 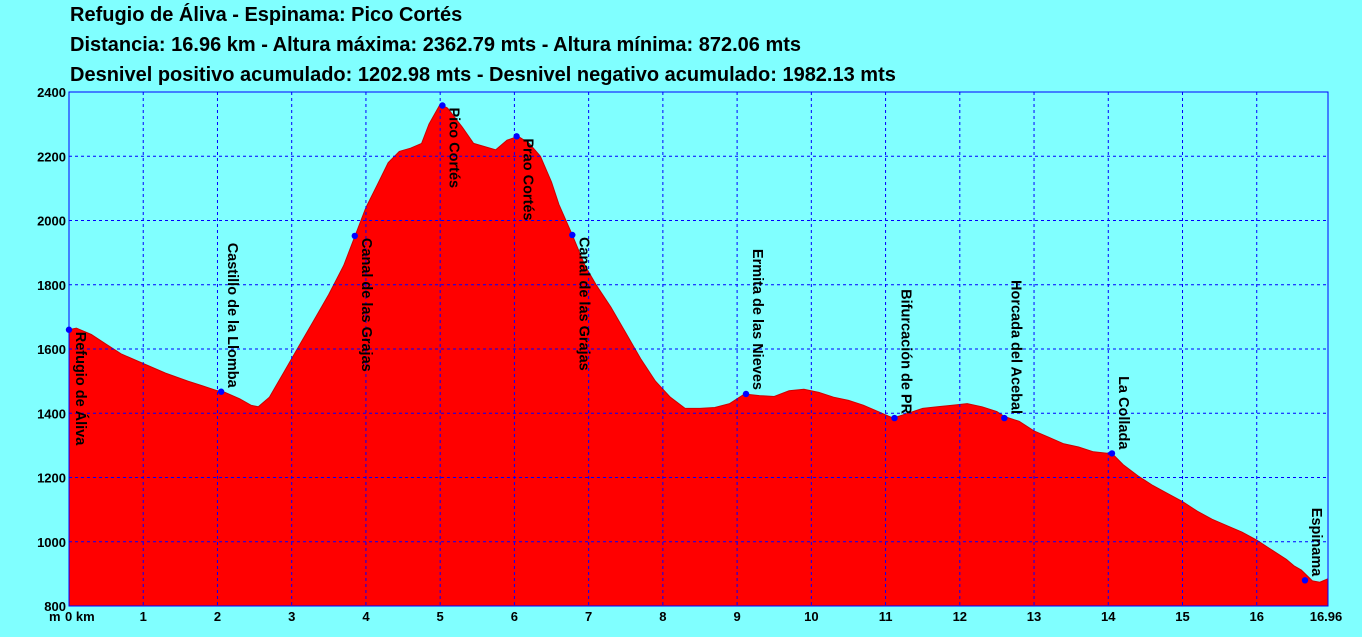 What do you see at coordinates (811, 616) in the screenshot?
I see `x-tick-label: 10` at bounding box center [811, 616].